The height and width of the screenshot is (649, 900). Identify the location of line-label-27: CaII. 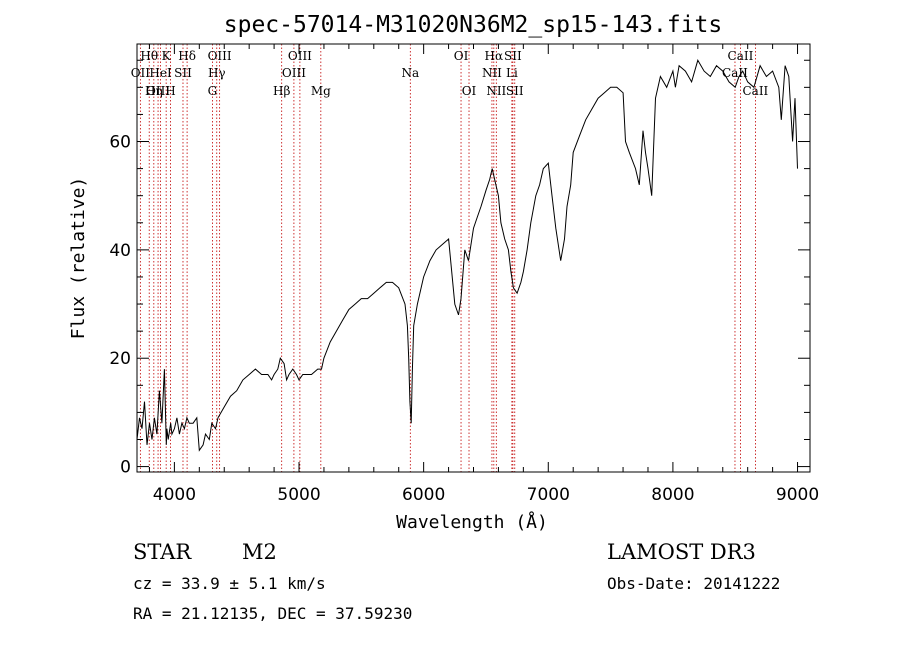
(755, 91).